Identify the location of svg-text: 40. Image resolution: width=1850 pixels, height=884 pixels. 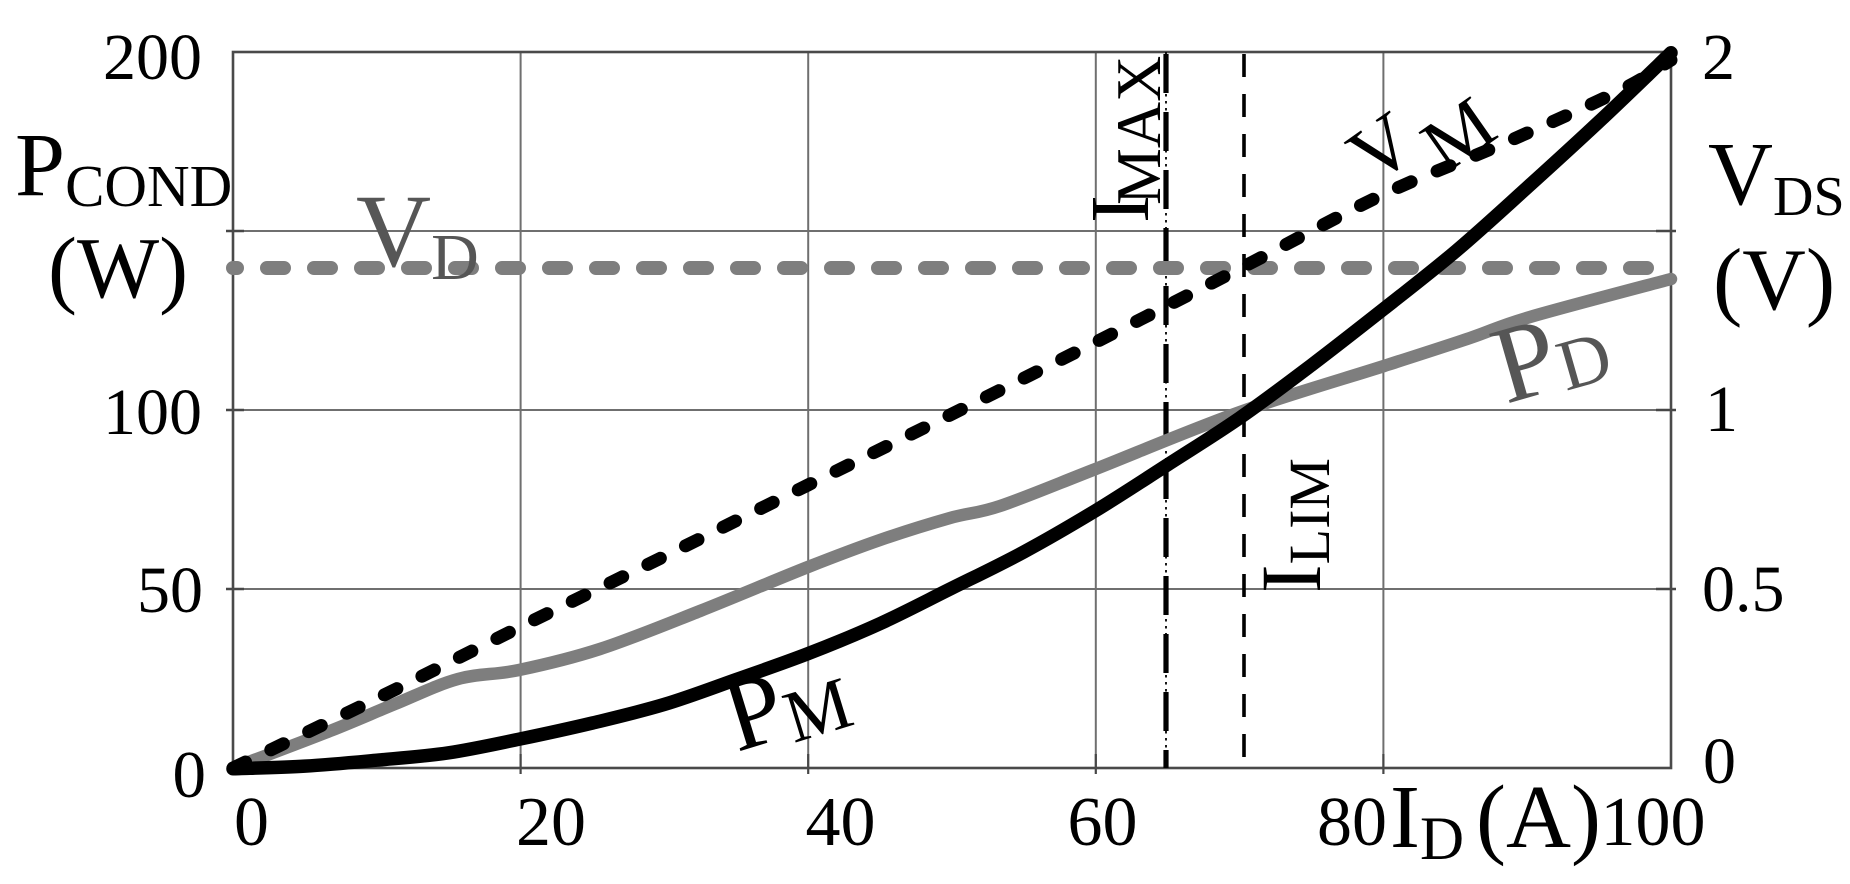
(841, 822).